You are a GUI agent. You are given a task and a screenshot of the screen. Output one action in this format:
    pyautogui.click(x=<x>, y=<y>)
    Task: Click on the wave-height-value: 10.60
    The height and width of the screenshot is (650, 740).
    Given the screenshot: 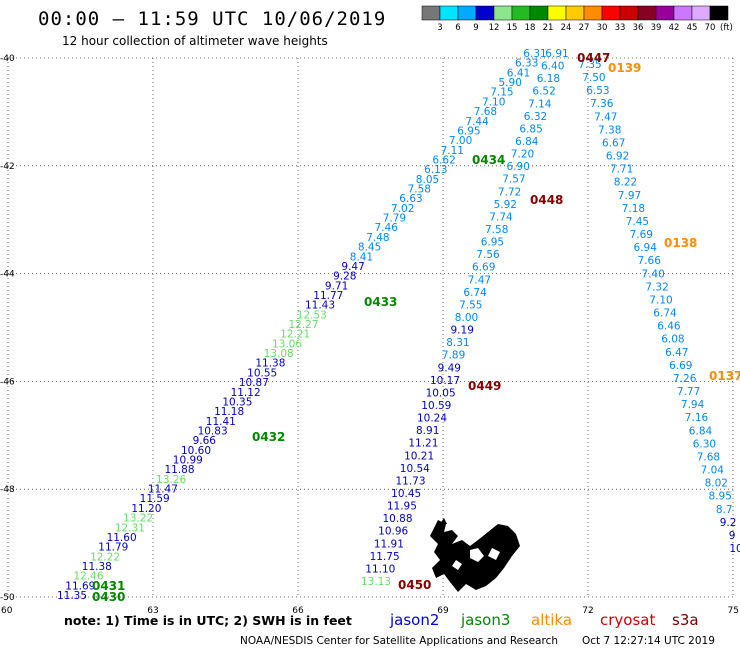 What is the action you would take?
    pyautogui.click(x=196, y=451)
    